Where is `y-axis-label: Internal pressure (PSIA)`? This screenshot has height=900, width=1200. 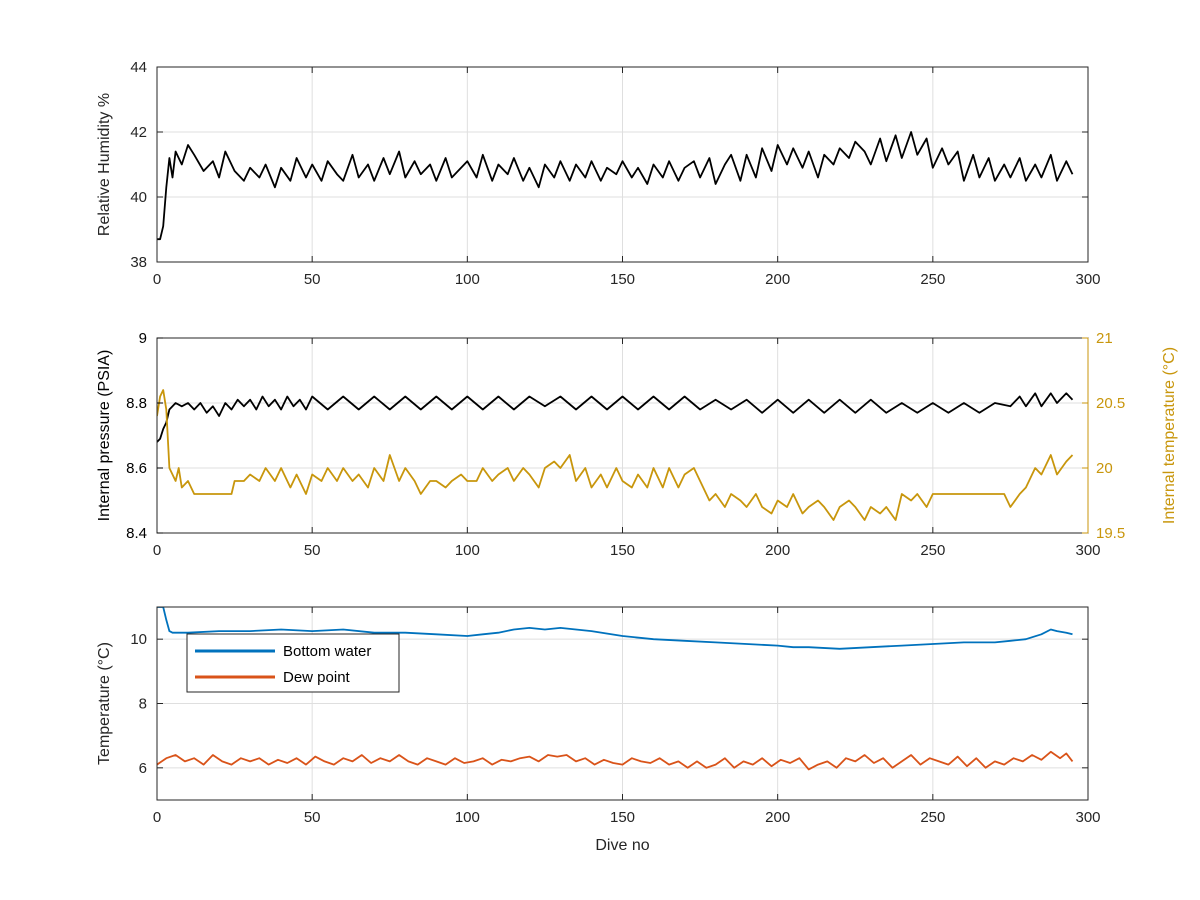 y-axis-label: Internal pressure (PSIA) is located at coordinates (104, 436).